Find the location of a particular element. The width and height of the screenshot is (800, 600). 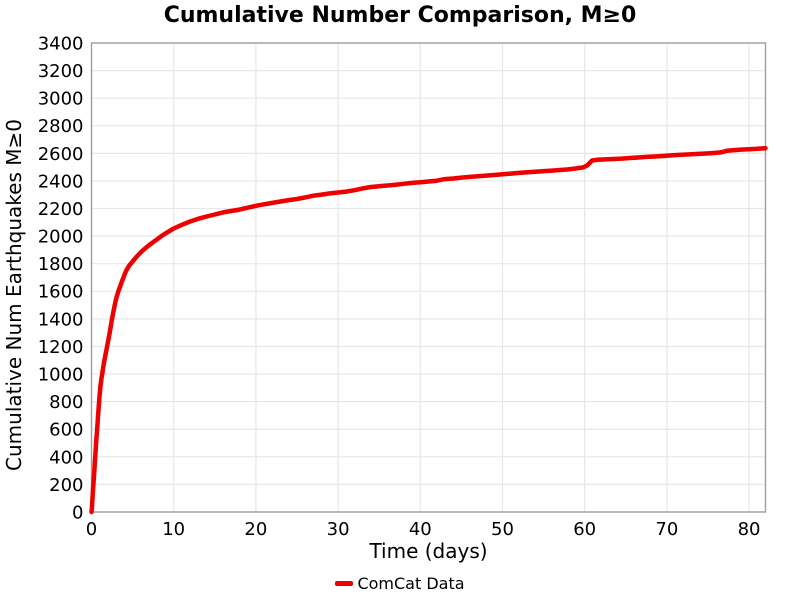

y-tick-label: 3000 is located at coordinates (61, 99).